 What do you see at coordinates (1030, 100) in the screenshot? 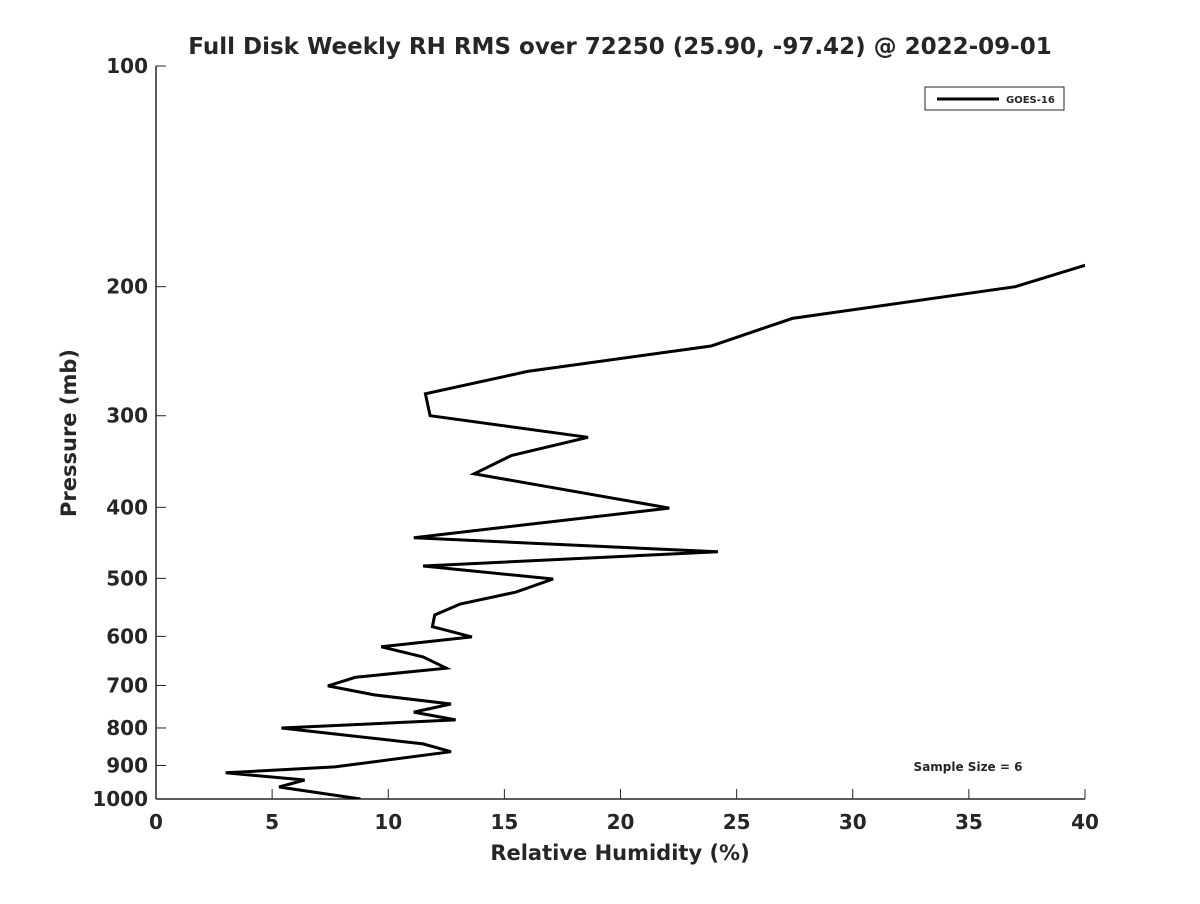
I see `legend-label: GOES-16` at bounding box center [1030, 100].